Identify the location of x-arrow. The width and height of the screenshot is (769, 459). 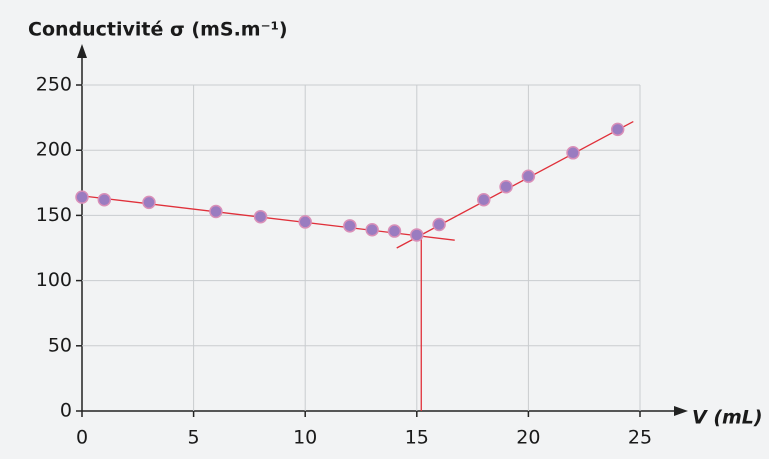
(681, 411).